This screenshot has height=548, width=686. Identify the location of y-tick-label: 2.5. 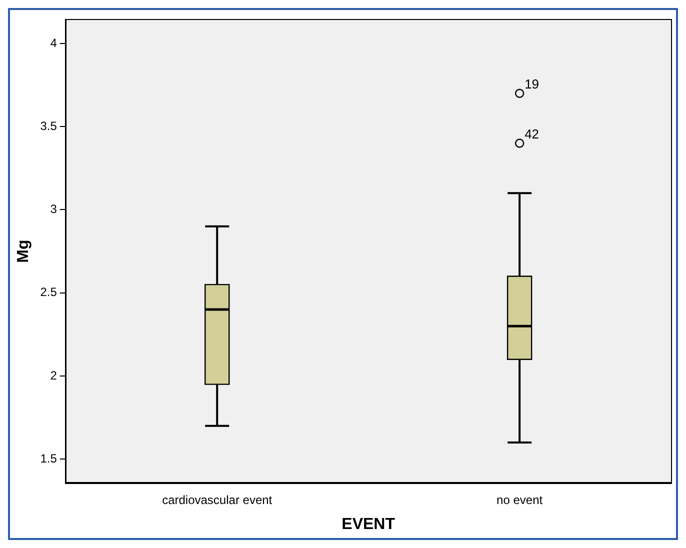
(49, 292).